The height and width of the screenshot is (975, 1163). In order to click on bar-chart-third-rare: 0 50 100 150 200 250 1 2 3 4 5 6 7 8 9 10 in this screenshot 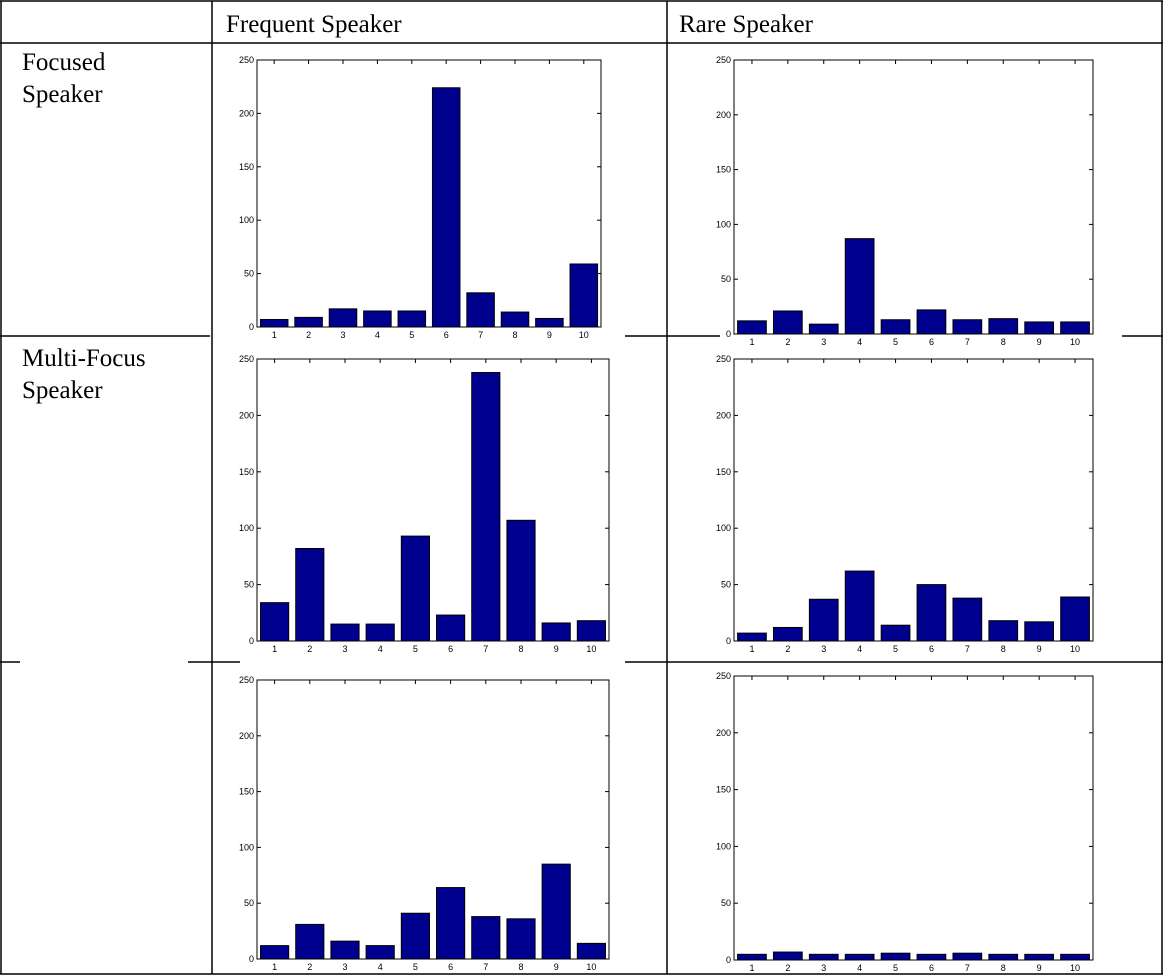, I will do `click(905, 822)`.